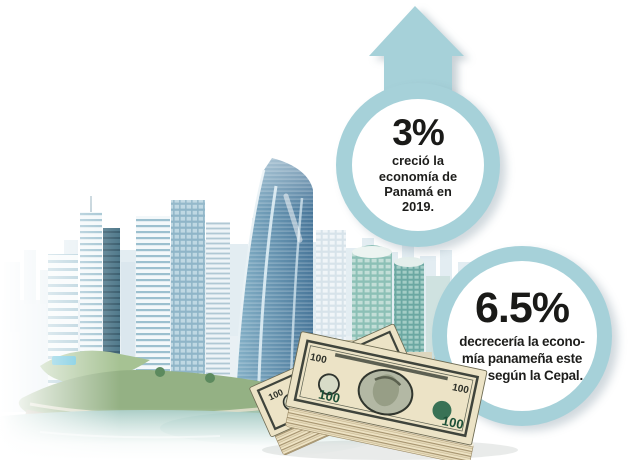 The width and height of the screenshot is (630, 460). What do you see at coordinates (386, 395) in the screenshot?
I see `bill-stack-top: 100 100 100 100` at bounding box center [386, 395].